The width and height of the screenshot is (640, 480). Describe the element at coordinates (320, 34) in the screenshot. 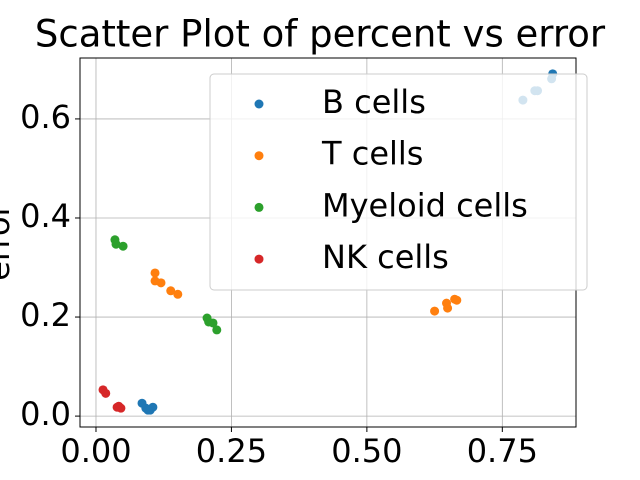

I see `chart-title: Scatter Plot of percent vs error` at that location.